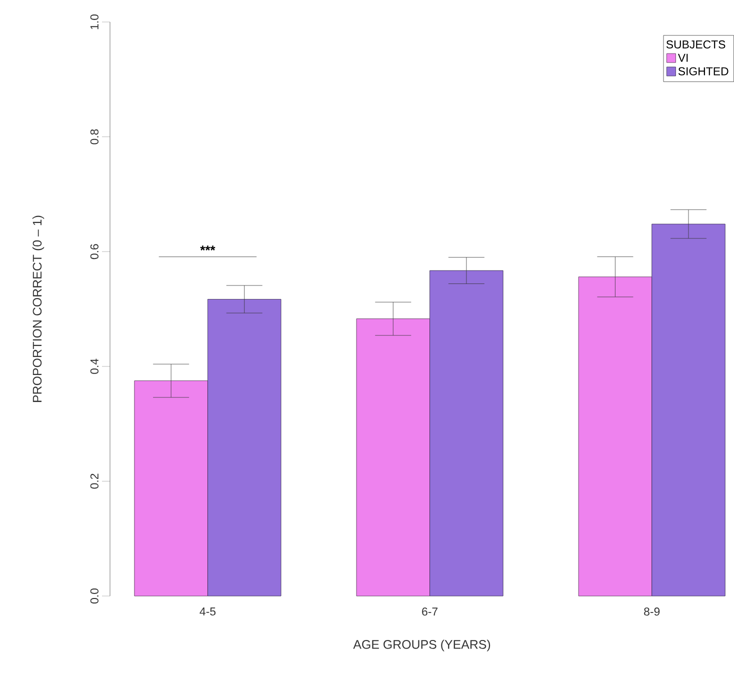 This screenshot has height=691, width=734. What do you see at coordinates (430, 612) in the screenshot?
I see `x-tick-label: 6-7` at bounding box center [430, 612].